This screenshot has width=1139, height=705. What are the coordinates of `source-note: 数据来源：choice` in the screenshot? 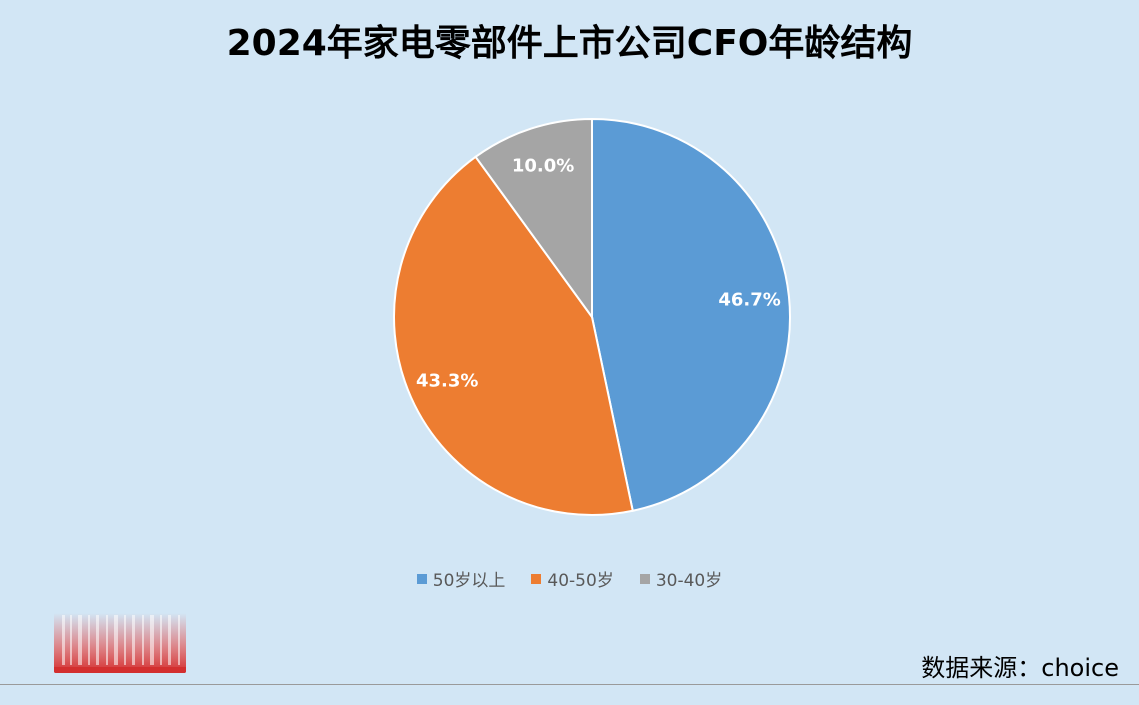 It's located at (1020, 668).